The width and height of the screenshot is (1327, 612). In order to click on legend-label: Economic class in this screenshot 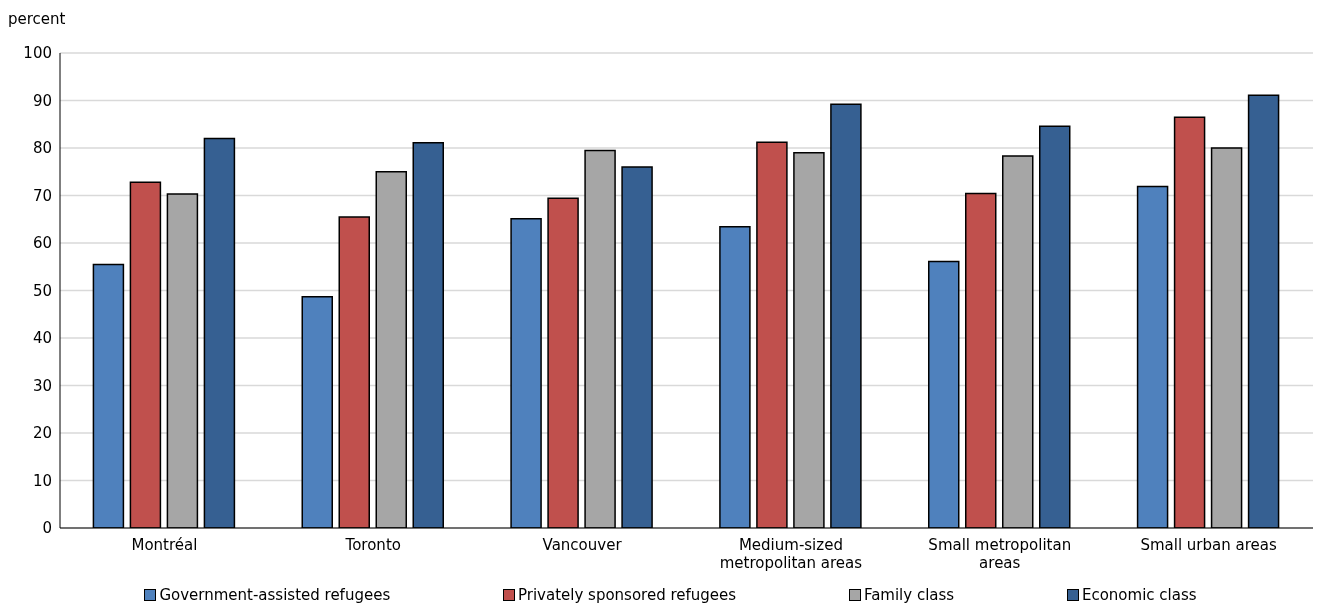, I will do `click(1138, 595)`.